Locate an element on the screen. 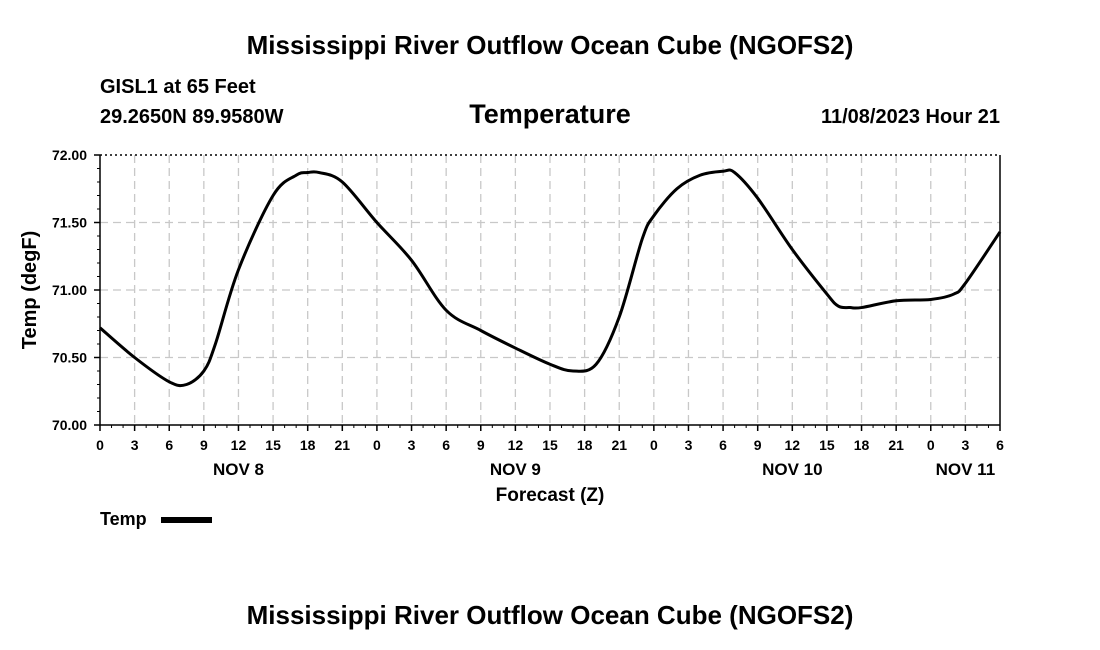 The height and width of the screenshot is (650, 1100). x-day-label: NOV 11 is located at coordinates (966, 469).